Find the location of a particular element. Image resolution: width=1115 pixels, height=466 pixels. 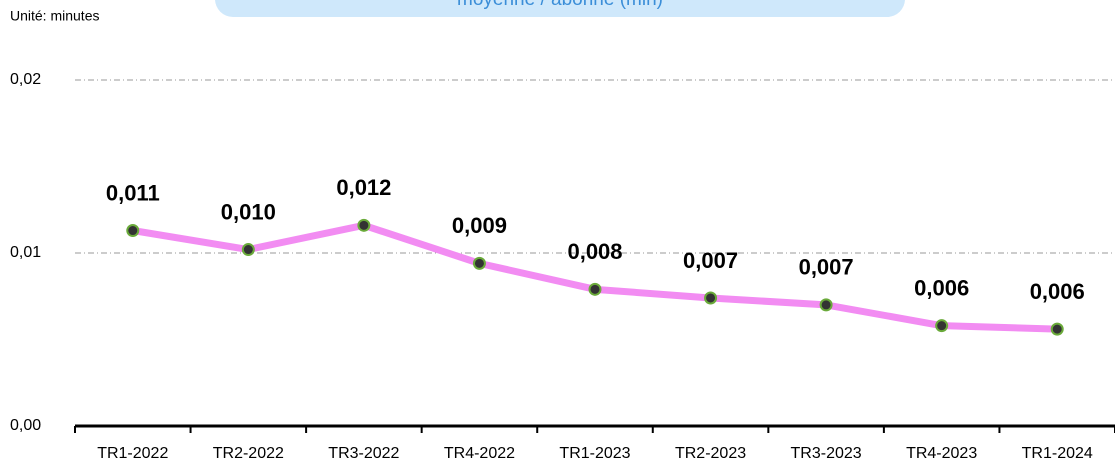

y-tick-label: 0,01 is located at coordinates (25, 252).